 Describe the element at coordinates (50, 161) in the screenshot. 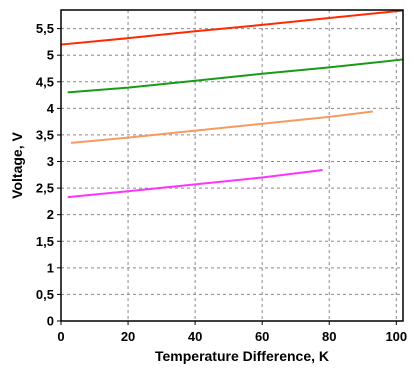

I see `y-tick-label: 3` at that location.